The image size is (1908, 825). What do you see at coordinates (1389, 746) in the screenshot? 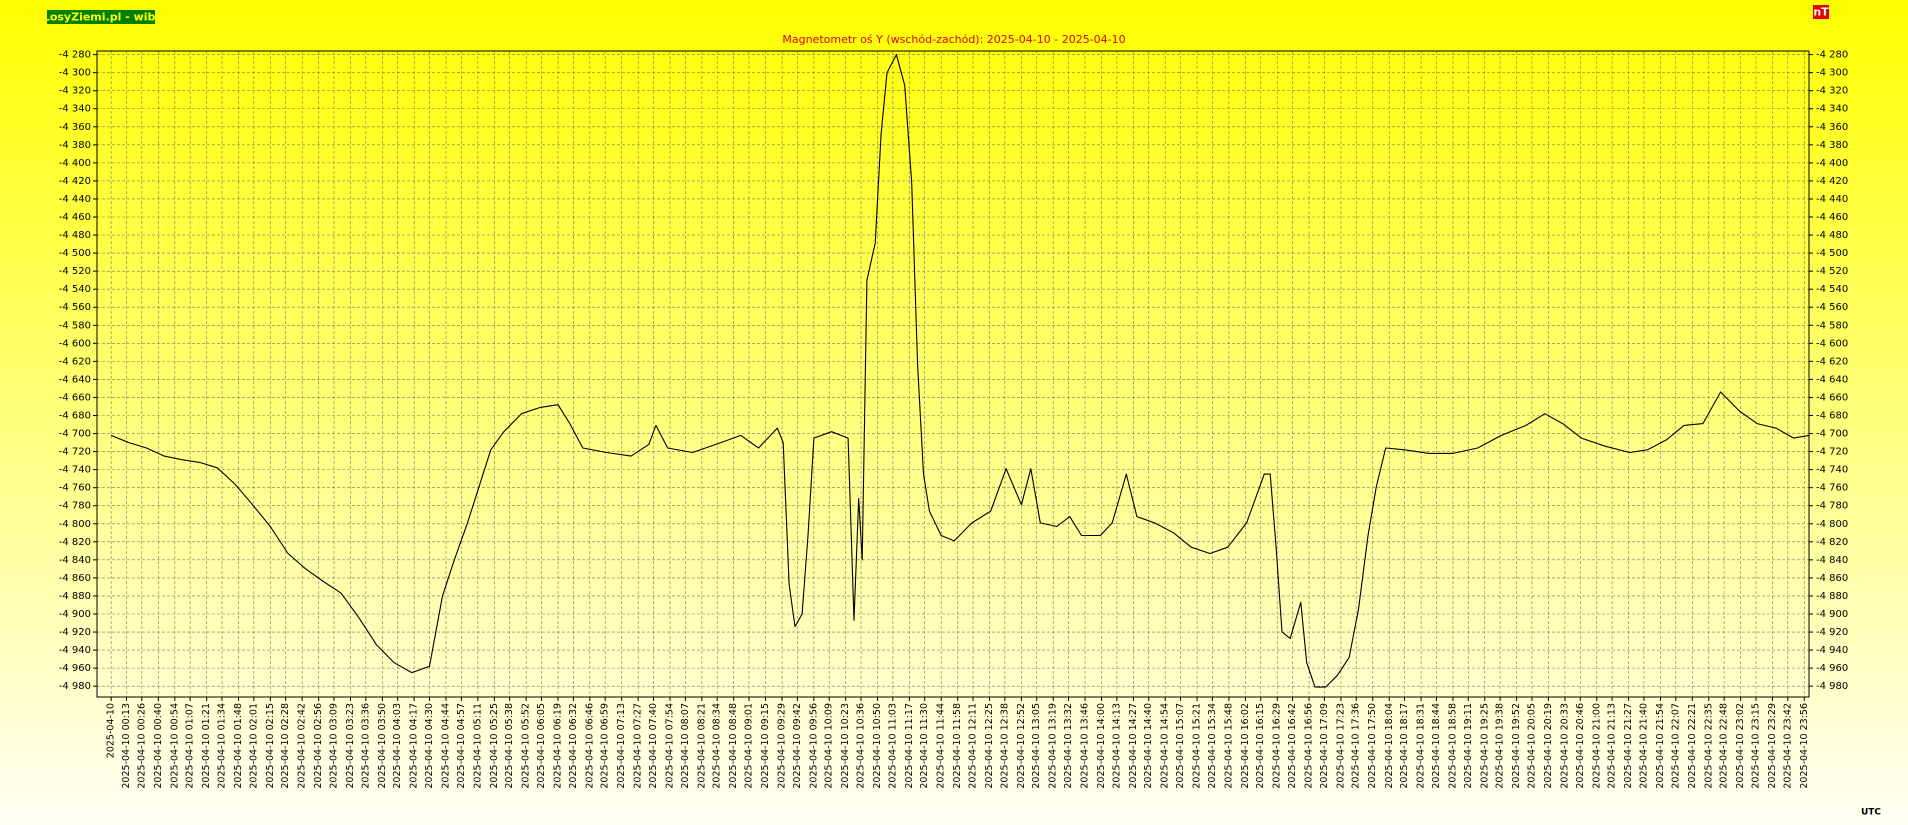
I see `x-tick-label: 2025-04-10 18:04` at bounding box center [1389, 746].